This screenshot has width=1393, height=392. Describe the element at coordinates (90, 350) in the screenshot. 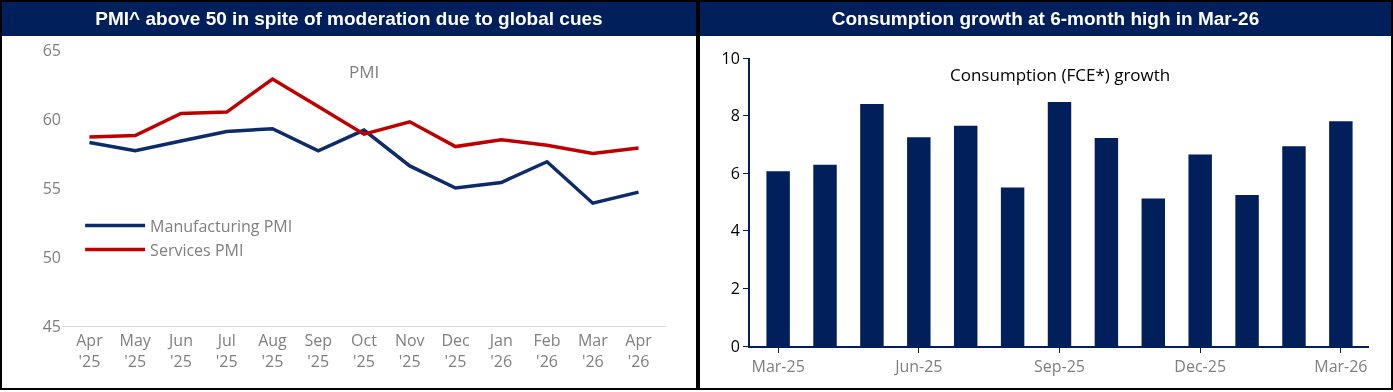

I see `x-tick-label: Apr '25` at that location.